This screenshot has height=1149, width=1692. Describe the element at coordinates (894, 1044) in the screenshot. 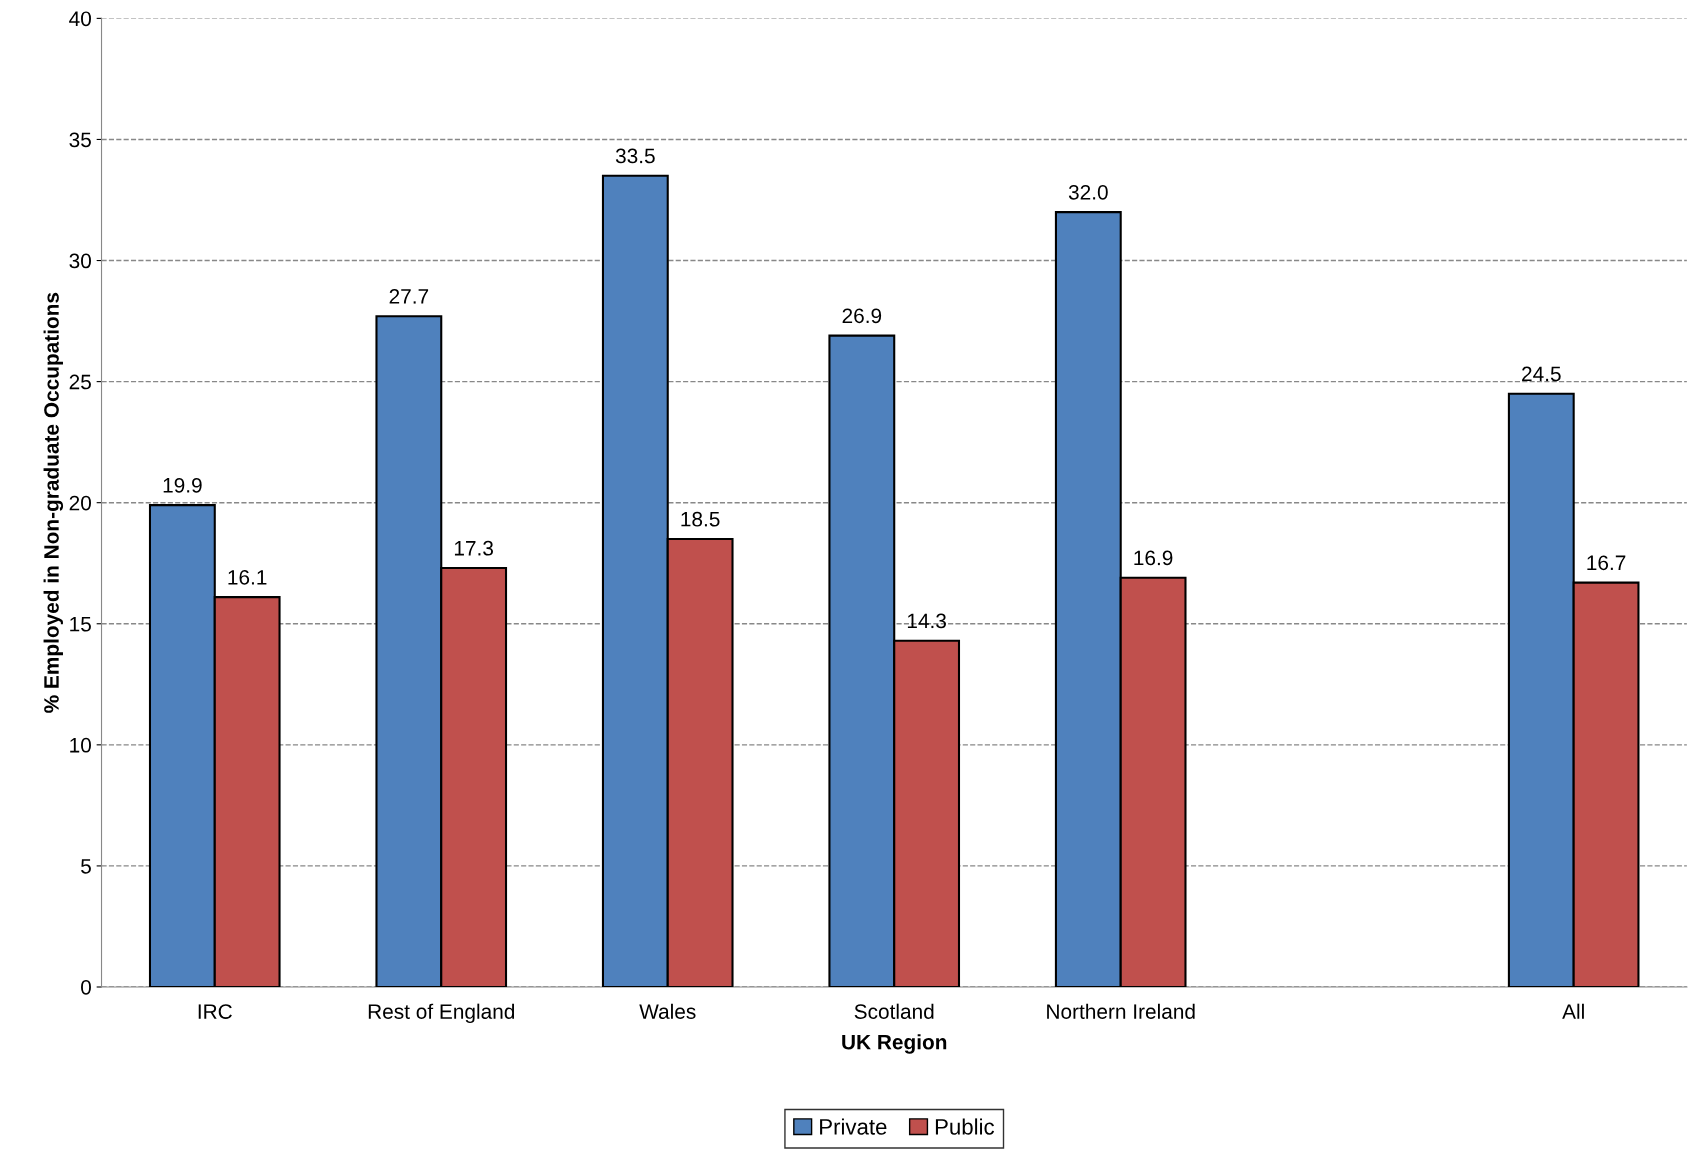

I see `x-axis-title: UK Region` at that location.